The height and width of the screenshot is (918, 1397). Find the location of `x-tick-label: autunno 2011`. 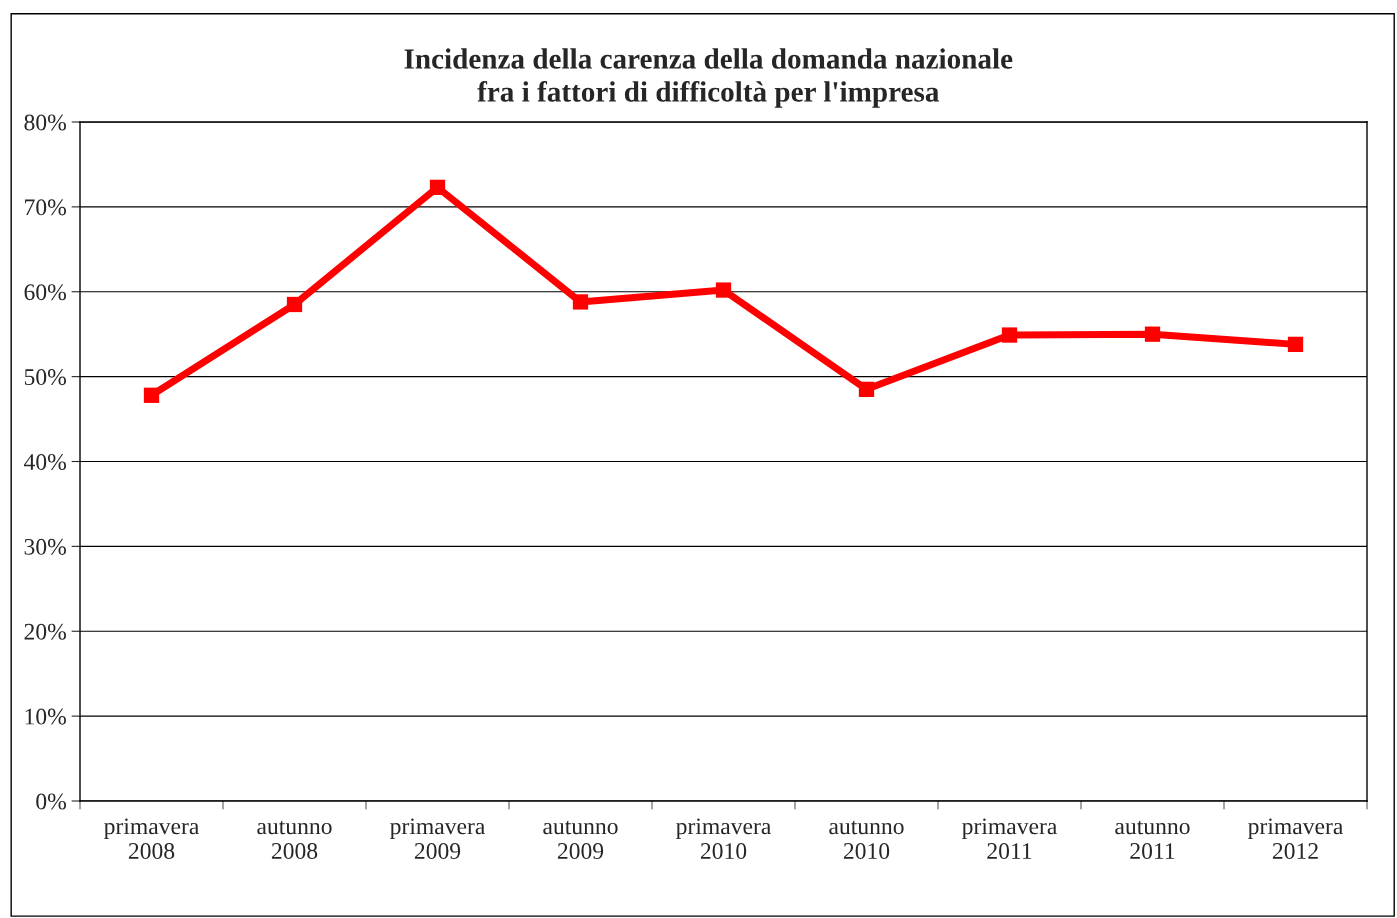

x-tick-label: autunno 2011 is located at coordinates (1152, 839).